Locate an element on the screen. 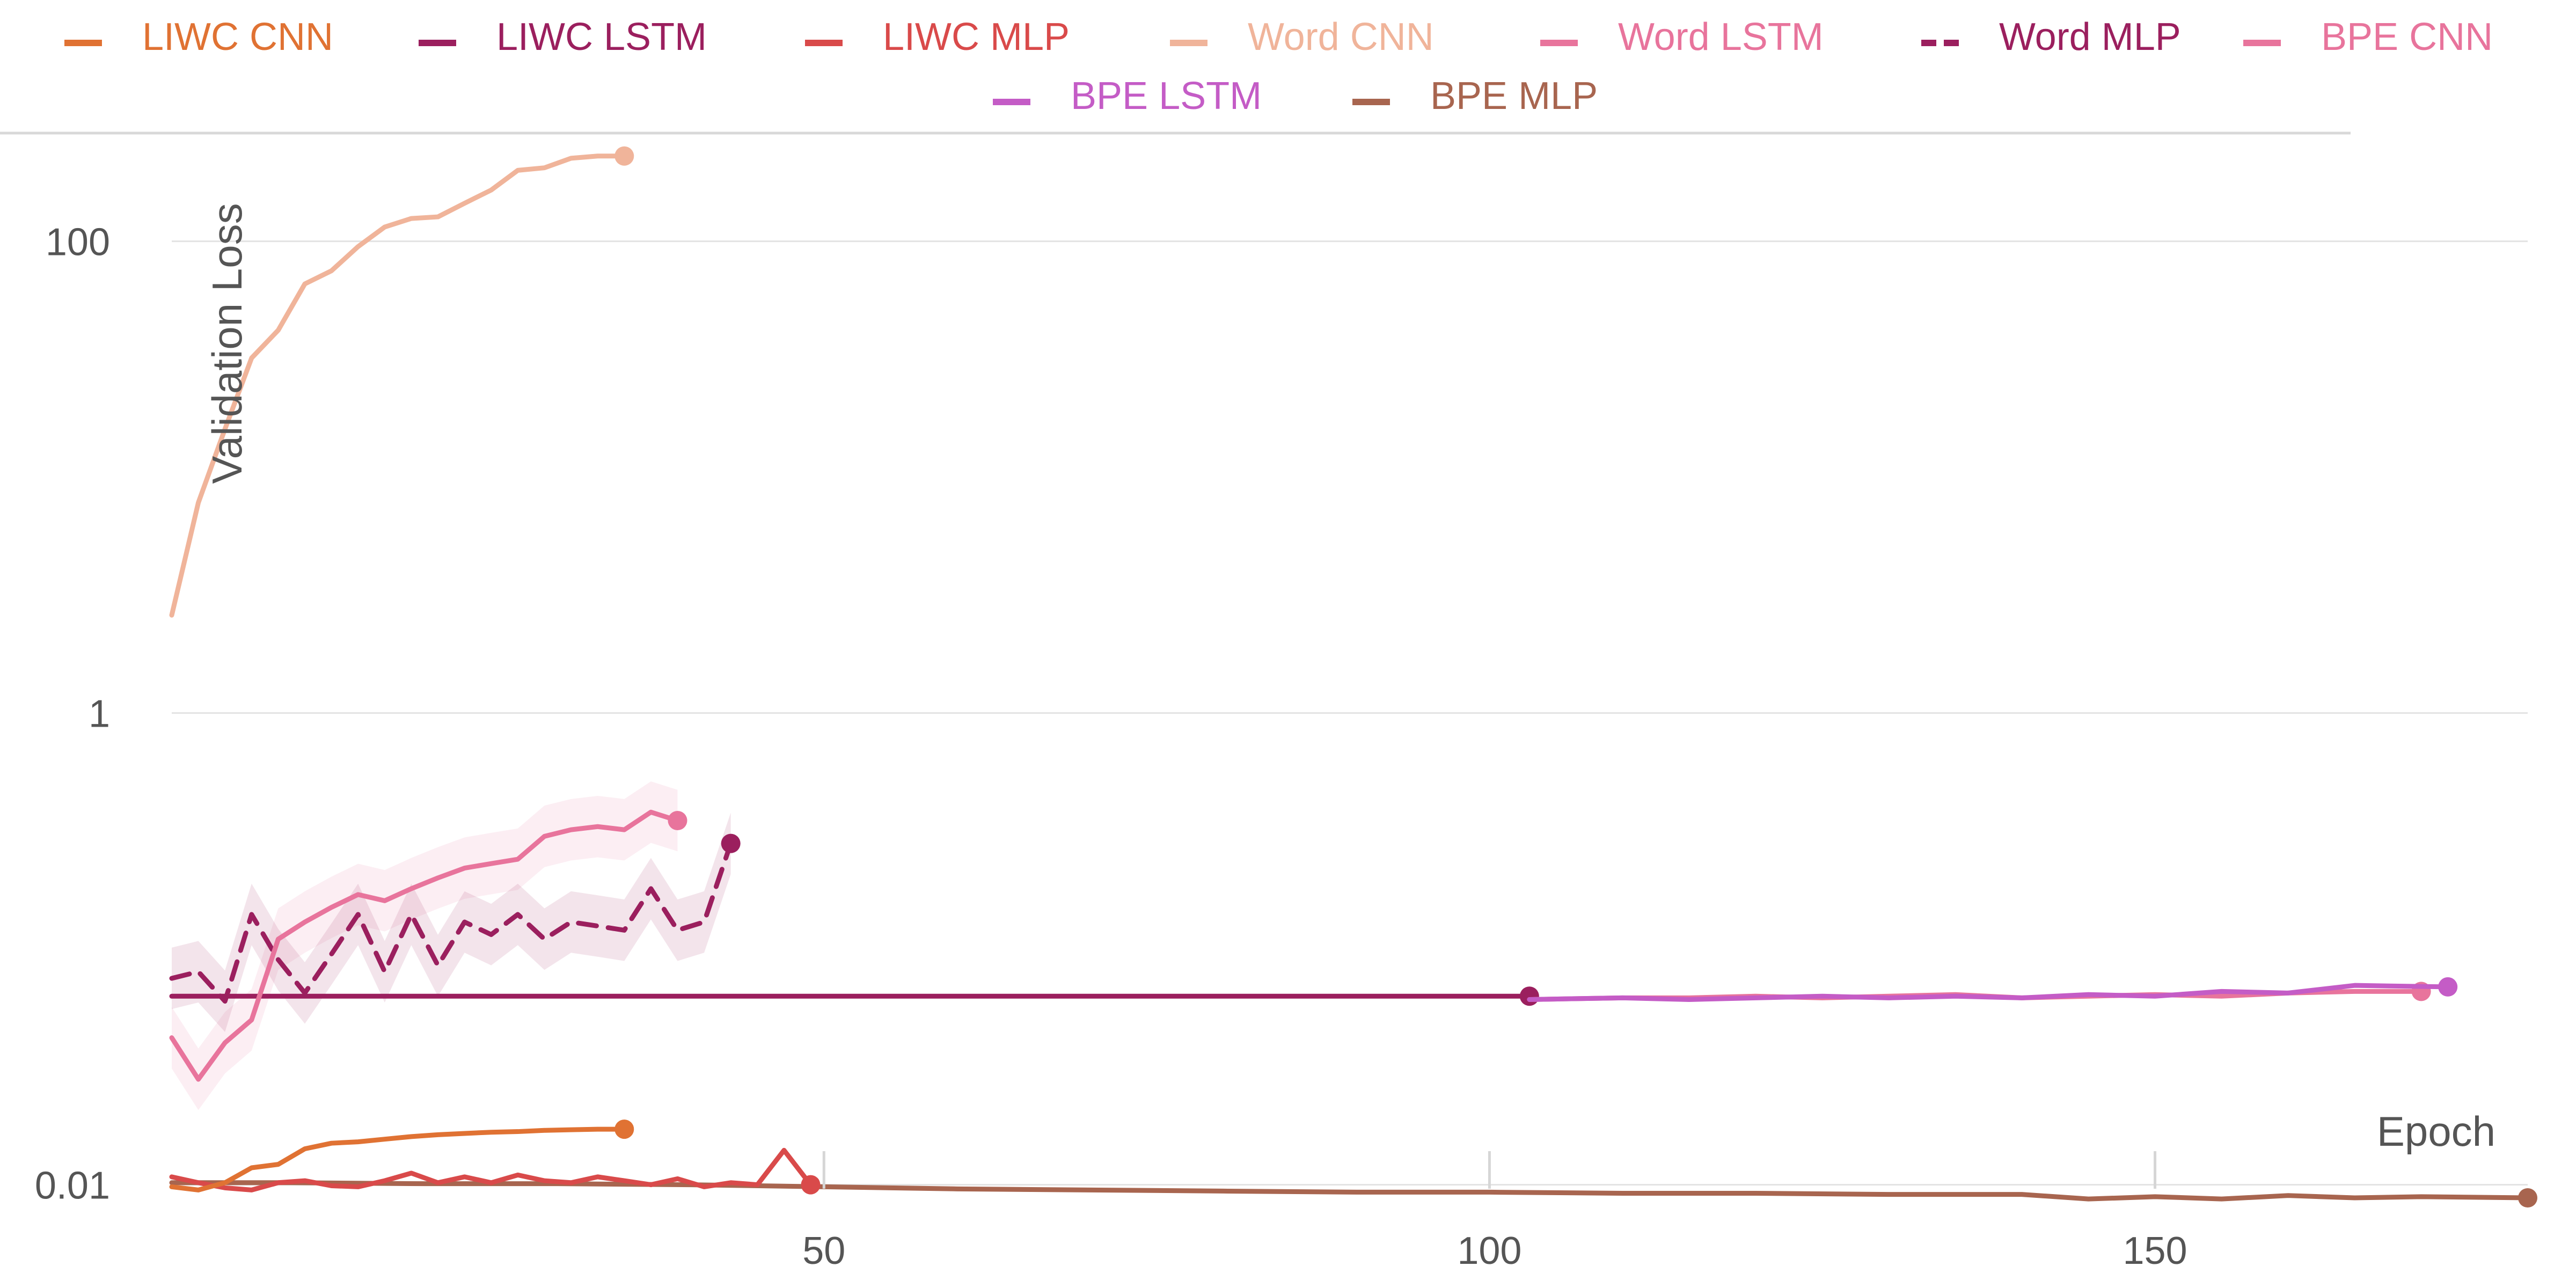 This screenshot has width=2576, height=1288. legend-item: LIWC MLP is located at coordinates (937, 37).